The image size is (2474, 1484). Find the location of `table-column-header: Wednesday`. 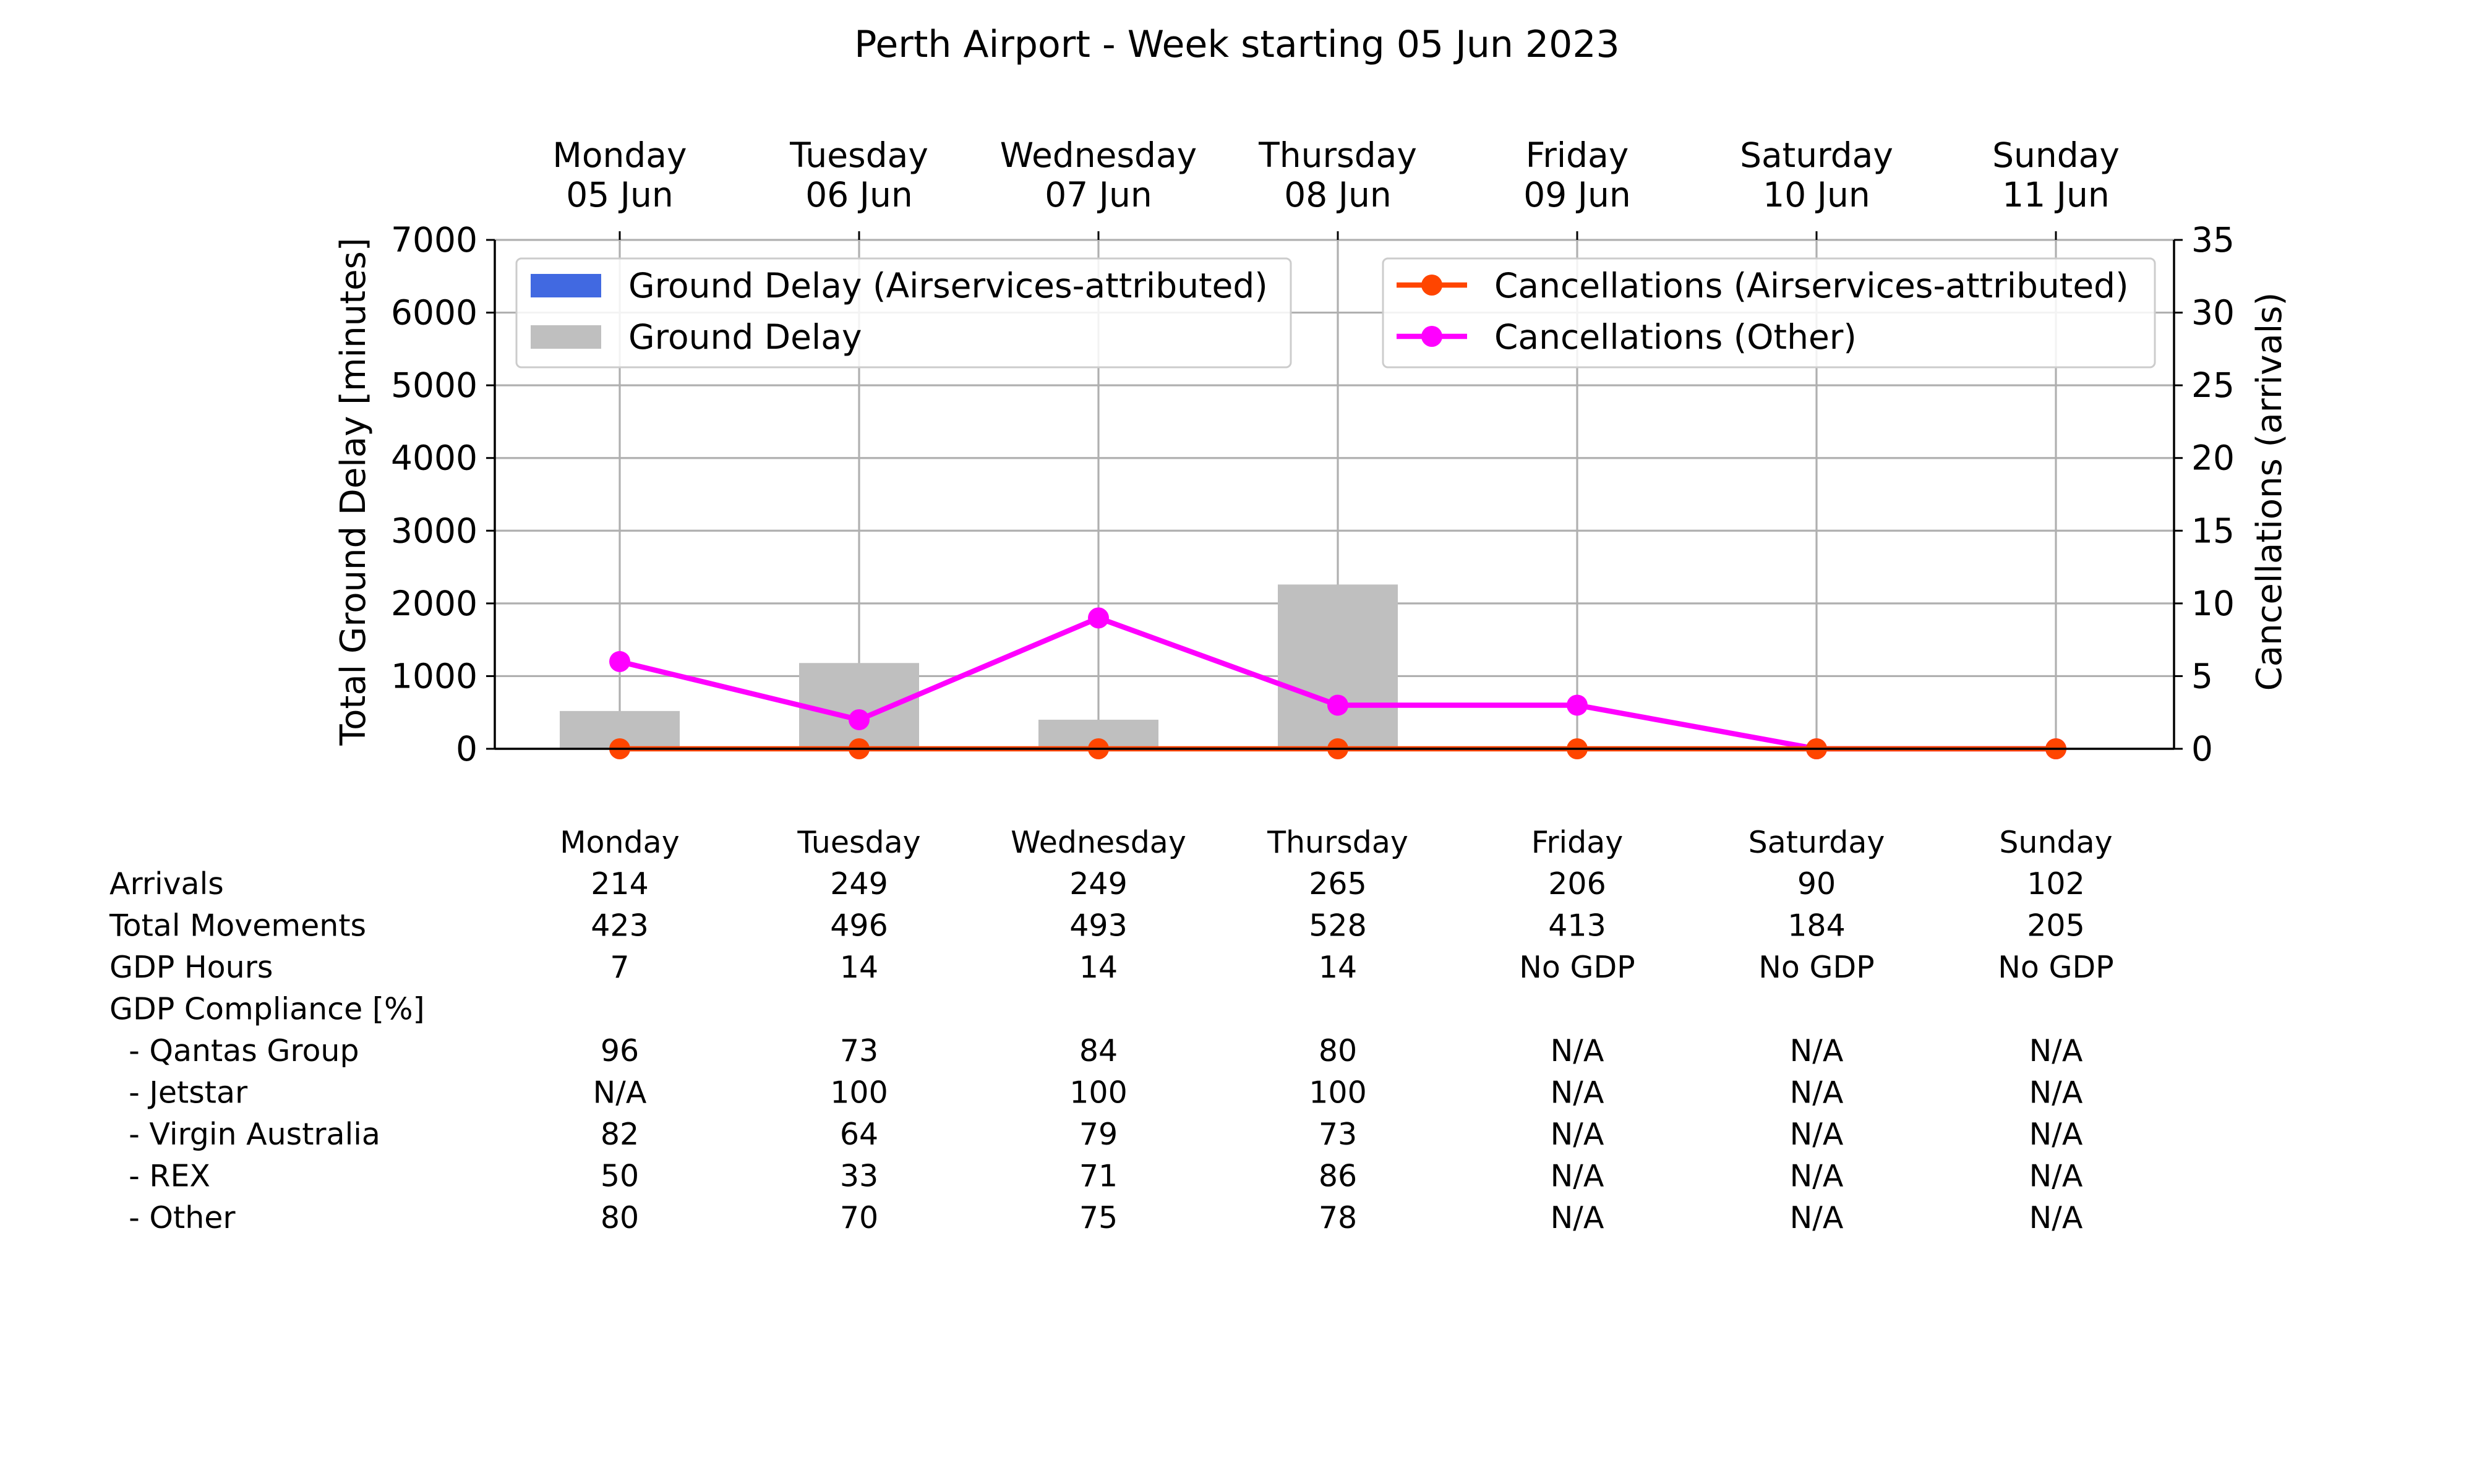

table-column-header: Wednesday is located at coordinates (1098, 842).